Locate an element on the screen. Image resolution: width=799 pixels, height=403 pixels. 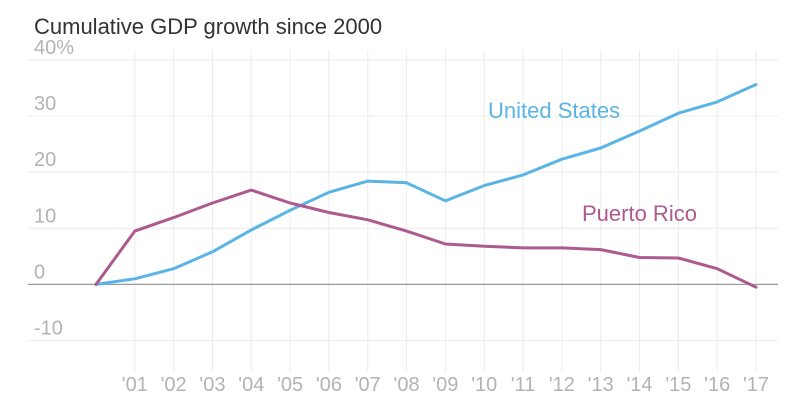
y-tick-label: 10 is located at coordinates (45, 216).